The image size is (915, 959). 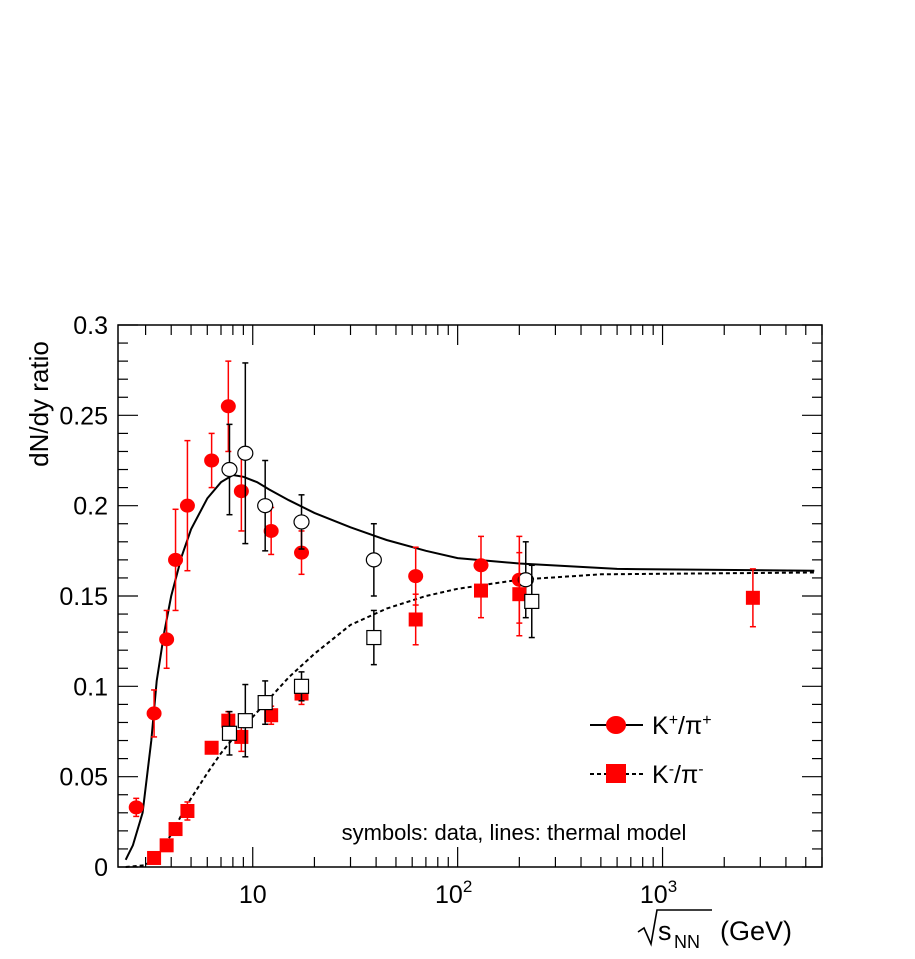 What do you see at coordinates (39, 404) in the screenshot?
I see `y-axis-label: dN/dy ratio` at bounding box center [39, 404].